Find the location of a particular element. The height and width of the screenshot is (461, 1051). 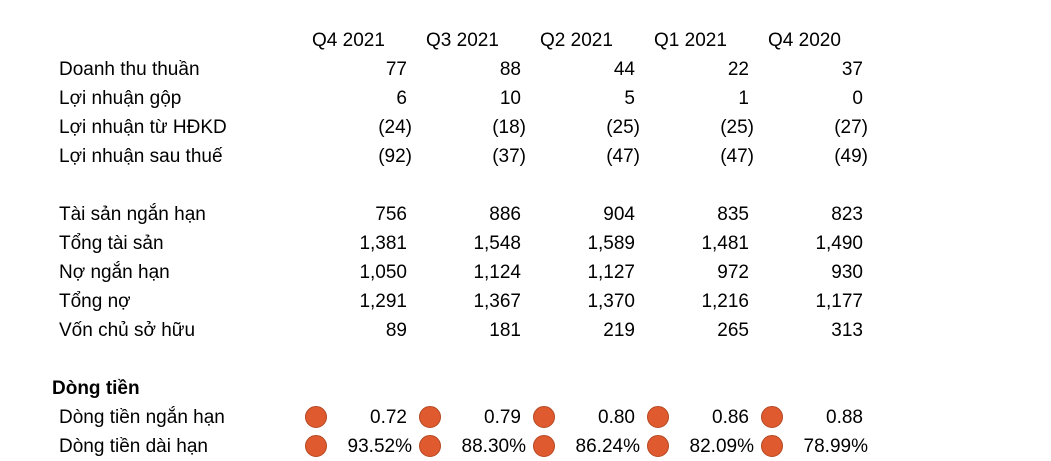

header-q4-2020: Q4 2020 is located at coordinates (804, 40).